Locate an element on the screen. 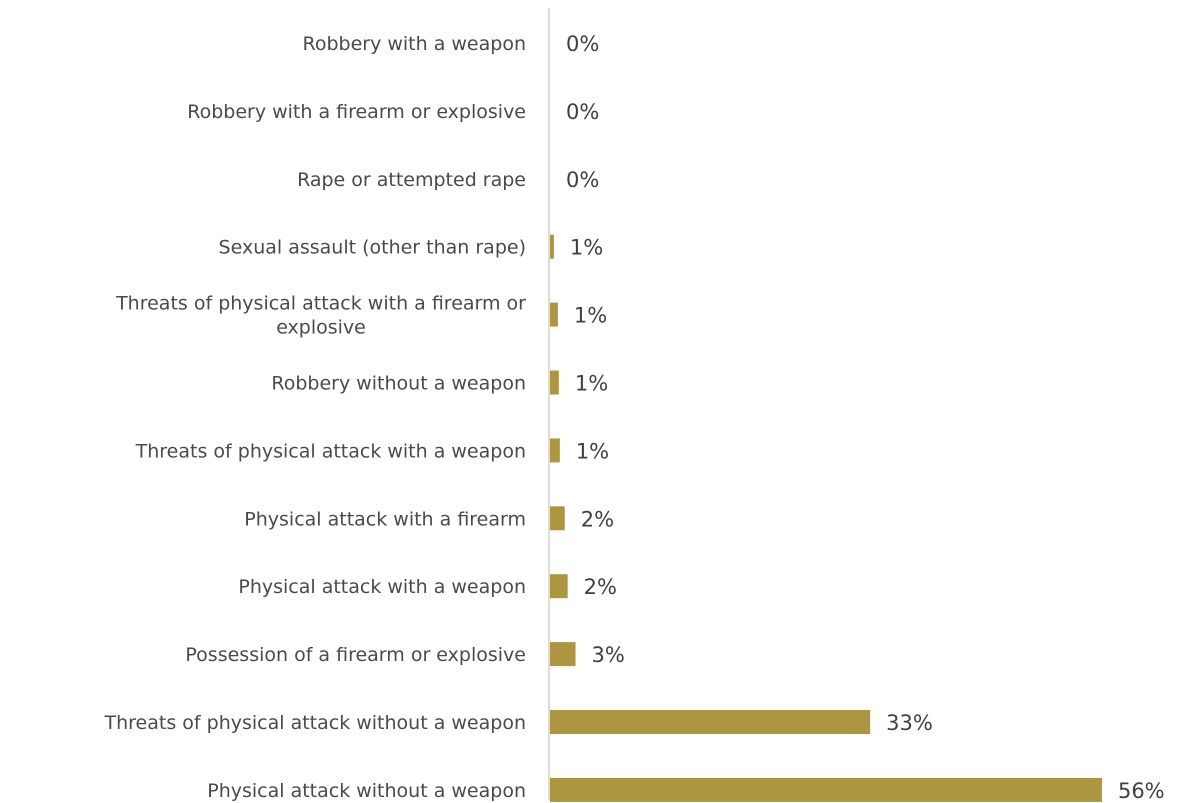 Image resolution: width=1178 pixels, height=803 pixels. category-label: Threats of physical attack with a weapon is located at coordinates (330, 451).